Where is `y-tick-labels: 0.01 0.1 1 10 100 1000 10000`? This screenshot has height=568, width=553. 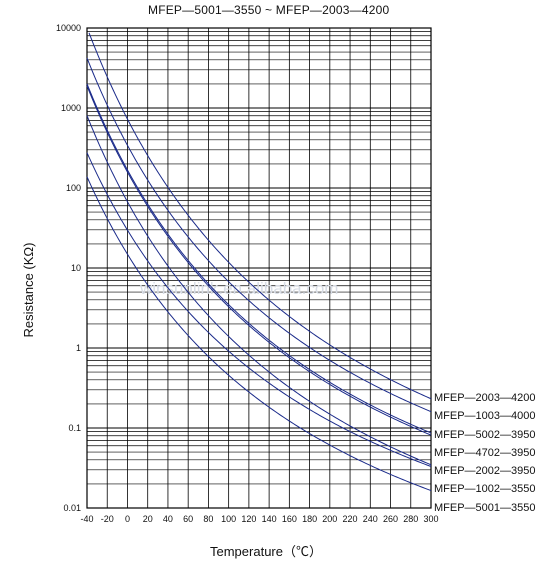
y-tick-labels: 0.01 0.1 1 10 100 1000 10000 is located at coordinates (68, 268).